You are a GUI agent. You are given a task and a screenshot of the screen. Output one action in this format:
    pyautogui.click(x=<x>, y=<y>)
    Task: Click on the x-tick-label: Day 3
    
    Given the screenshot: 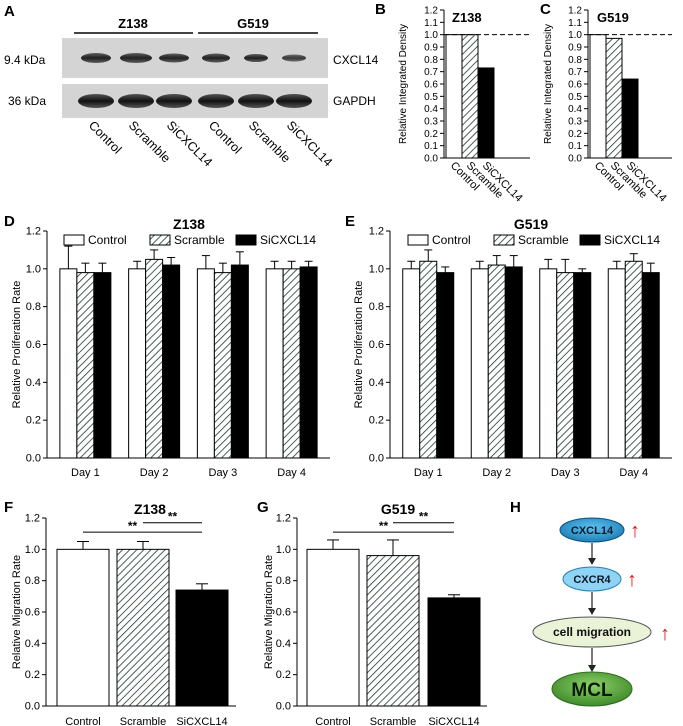 What is the action you would take?
    pyautogui.click(x=565, y=473)
    